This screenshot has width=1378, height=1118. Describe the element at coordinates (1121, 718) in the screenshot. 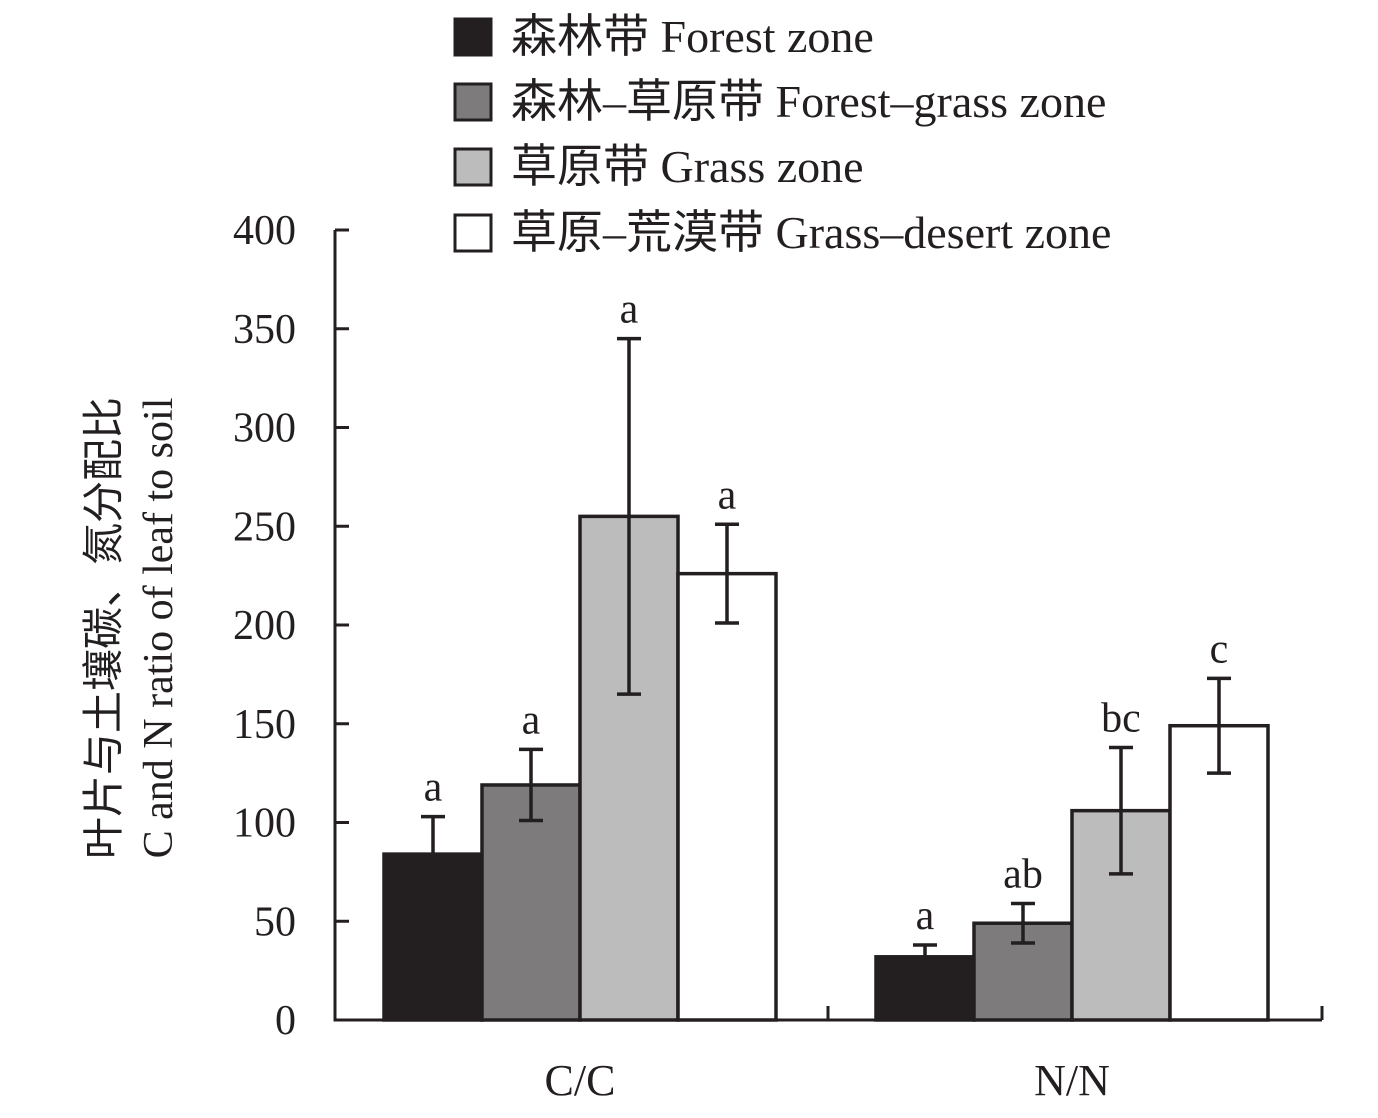

I see `significance-letter: bc` at that location.